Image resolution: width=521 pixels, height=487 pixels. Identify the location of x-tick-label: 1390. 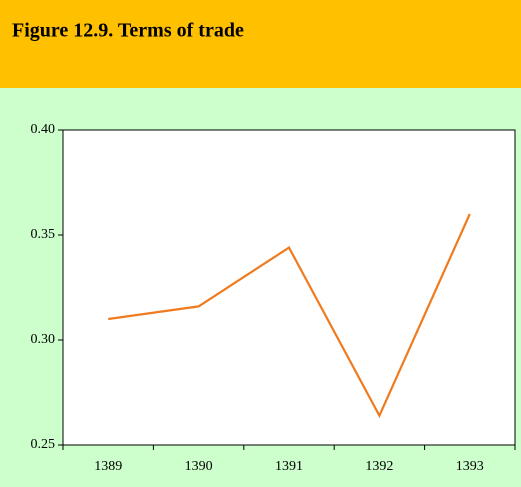
(199, 466).